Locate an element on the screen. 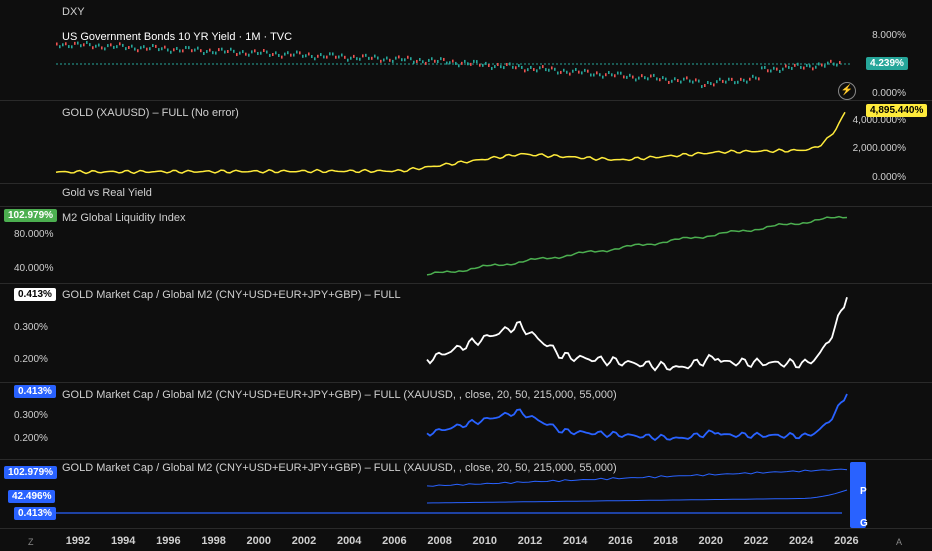  pane3-badge-c: 0.413% is located at coordinates (35, 513).